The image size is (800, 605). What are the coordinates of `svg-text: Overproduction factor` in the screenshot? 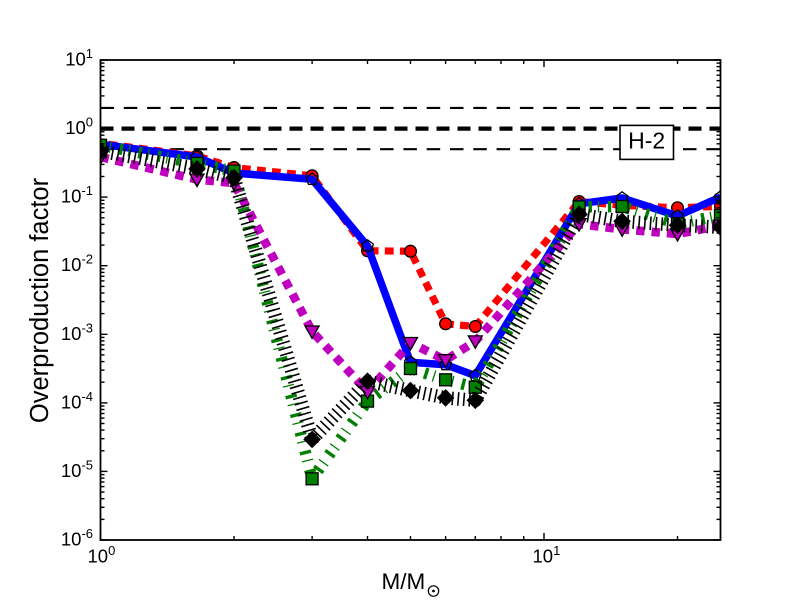 It's located at (40, 300).